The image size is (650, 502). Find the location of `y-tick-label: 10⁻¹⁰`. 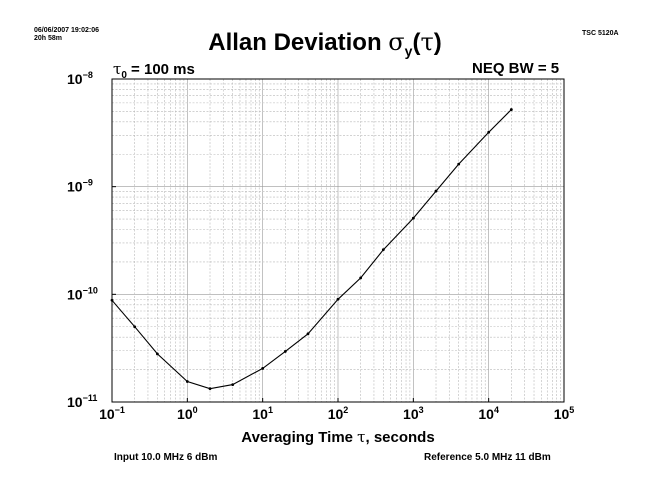

y-tick-label: 10⁻¹⁰ is located at coordinates (82, 293).